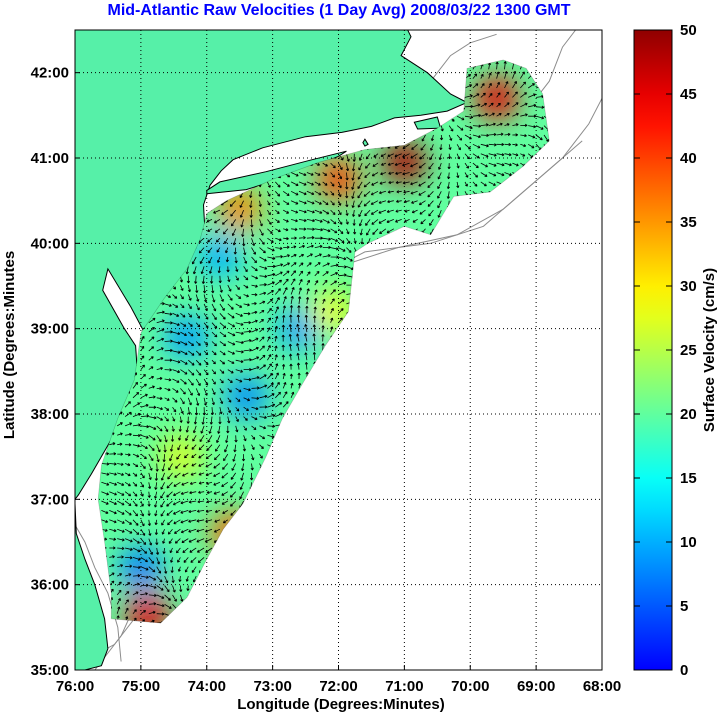 The height and width of the screenshot is (714, 724). I want to click on y-tick-label: 36:00, so click(50, 585).